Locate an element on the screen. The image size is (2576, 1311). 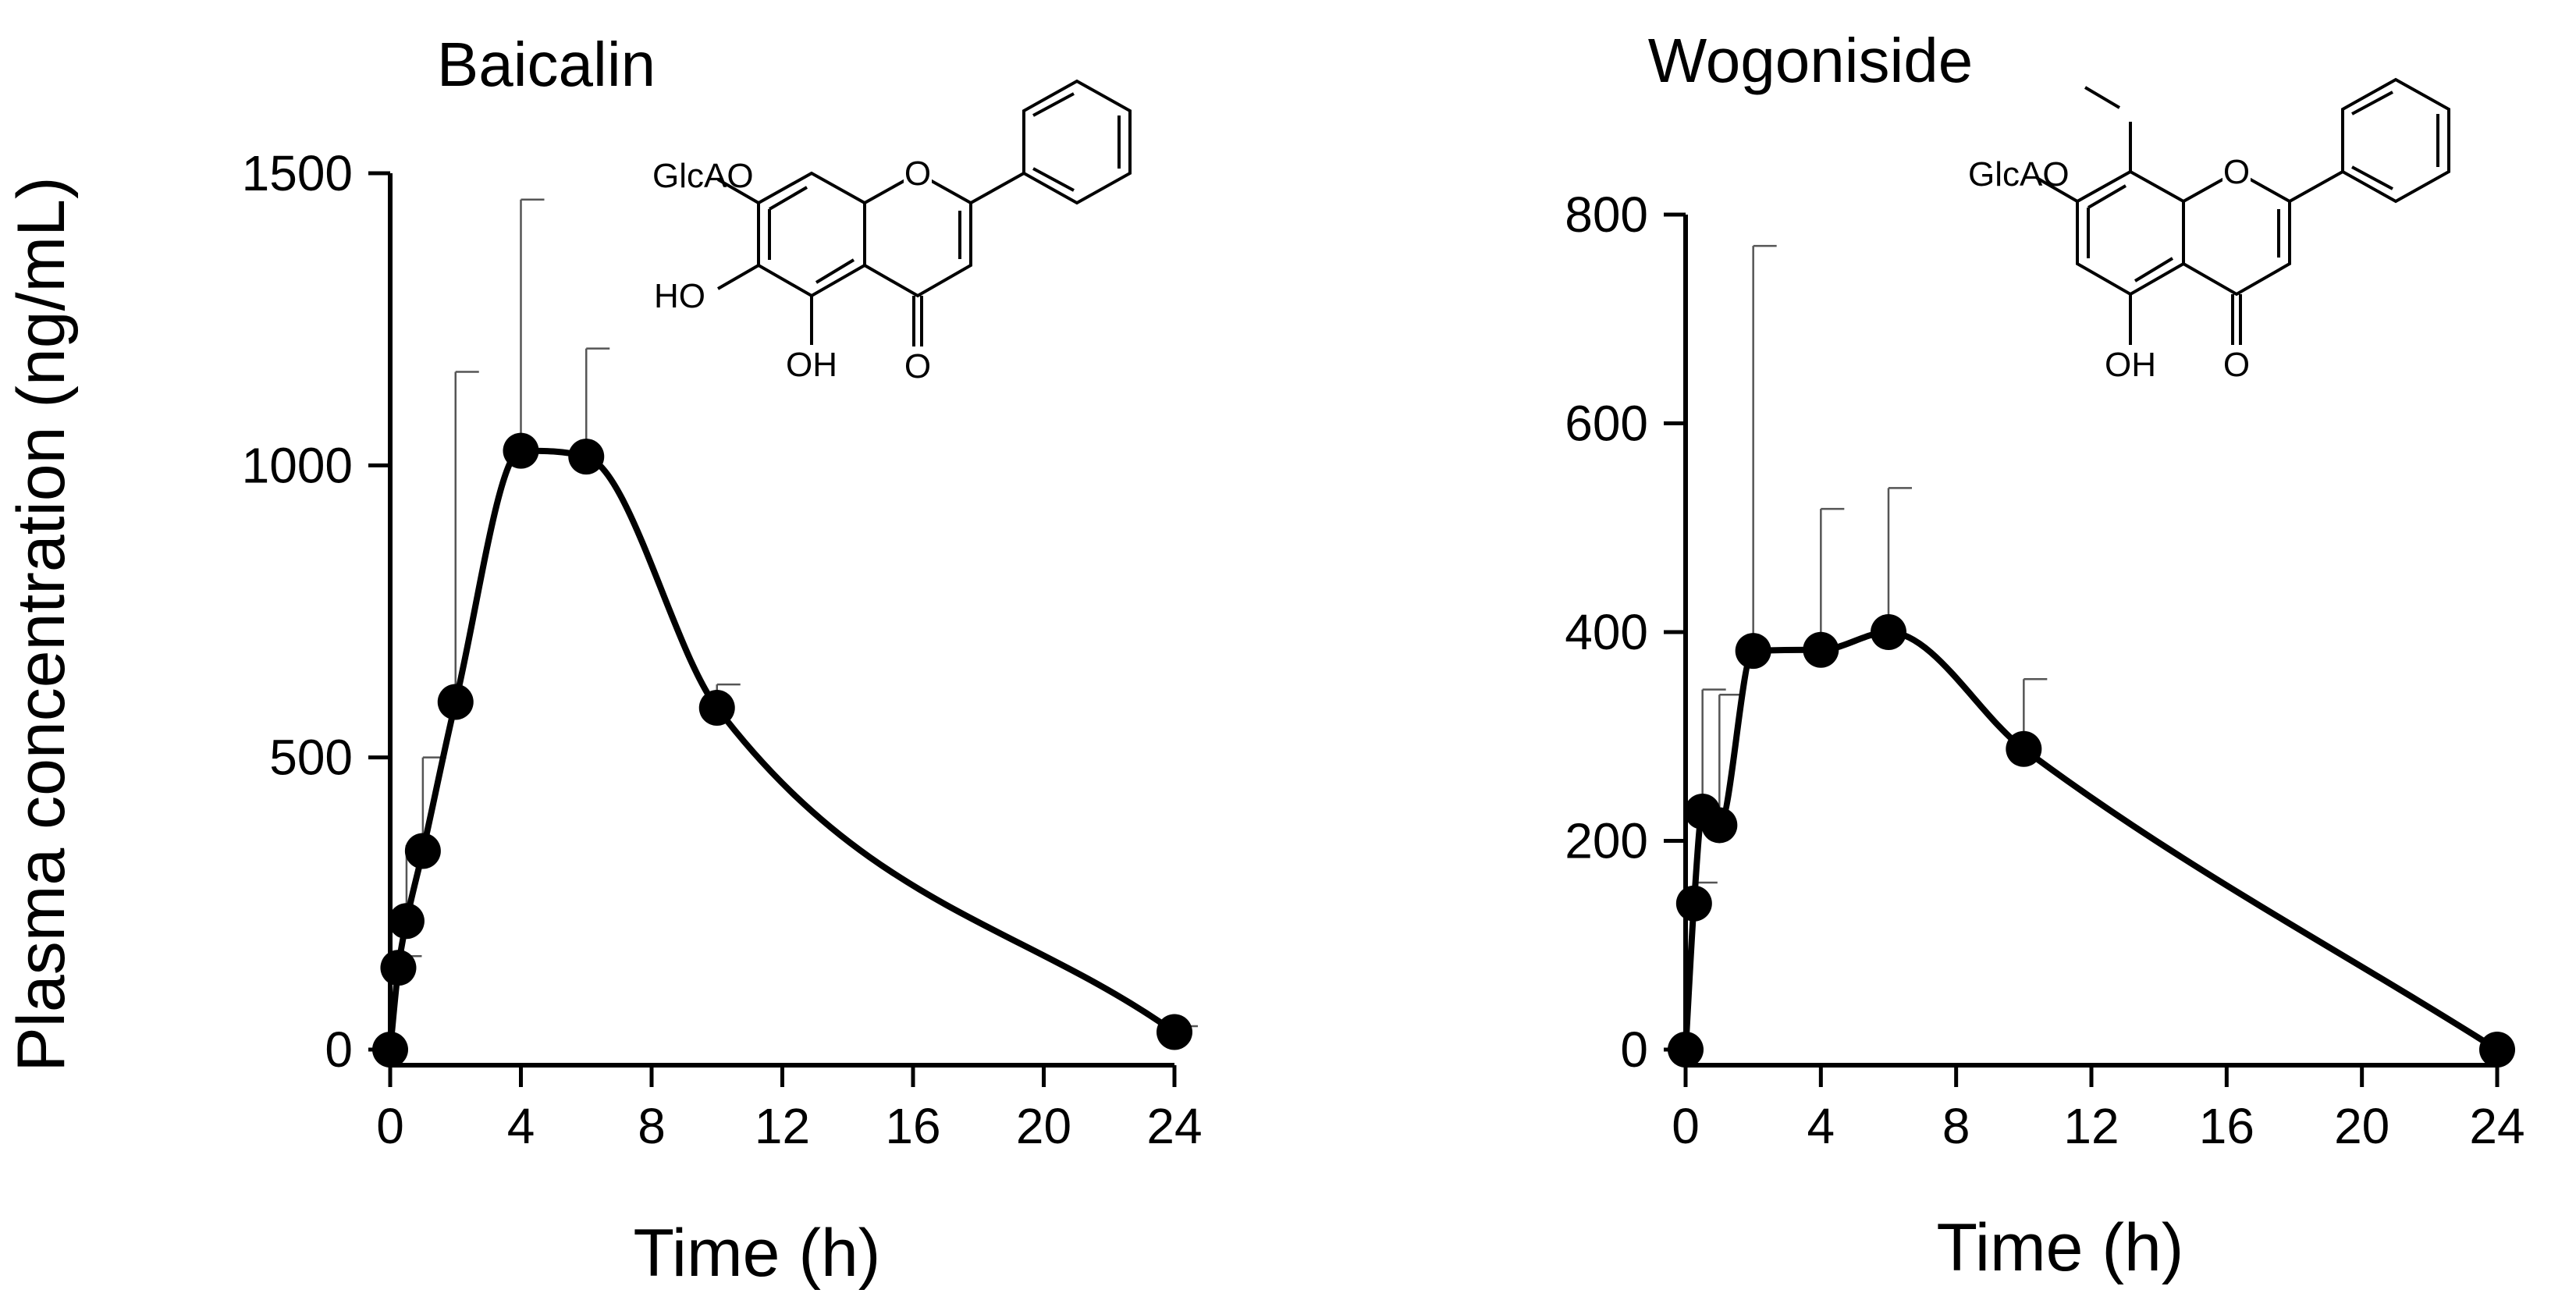
ho-bond is located at coordinates (738, 277).